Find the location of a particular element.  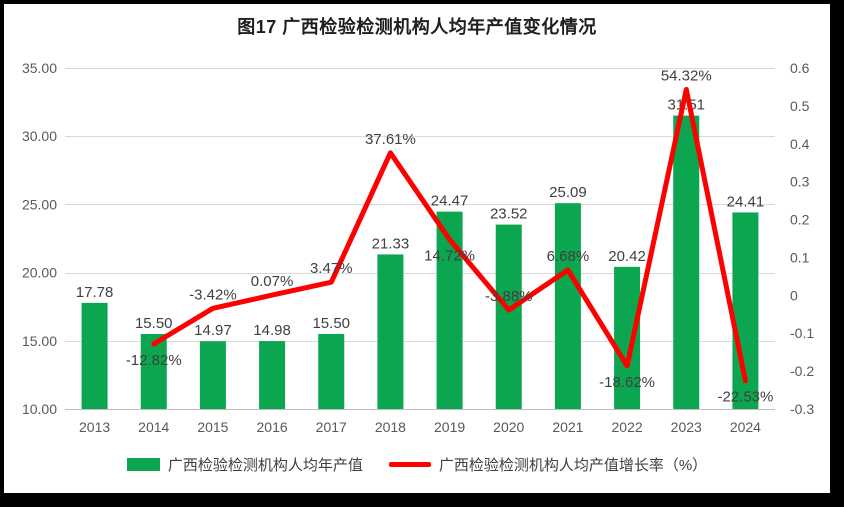

growth-value-label: 6.68% is located at coordinates (568, 256).